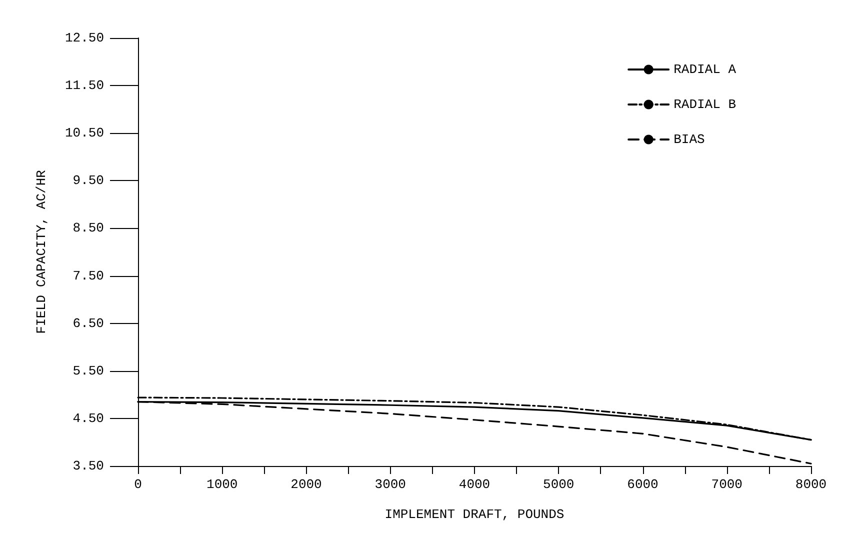 This screenshot has height=549, width=859. I want to click on x-tick-label: 7000, so click(726, 484).